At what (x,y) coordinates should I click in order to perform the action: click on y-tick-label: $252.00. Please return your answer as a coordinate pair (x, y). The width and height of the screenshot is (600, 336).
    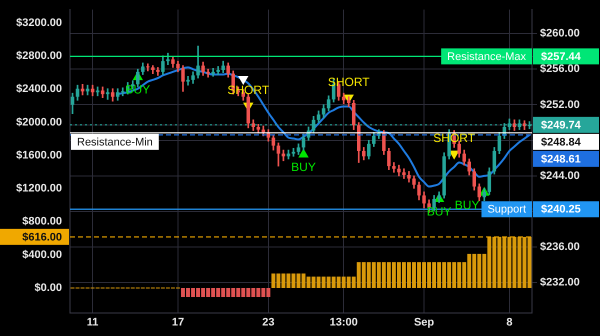
    Looking at the image, I should click on (560, 104).